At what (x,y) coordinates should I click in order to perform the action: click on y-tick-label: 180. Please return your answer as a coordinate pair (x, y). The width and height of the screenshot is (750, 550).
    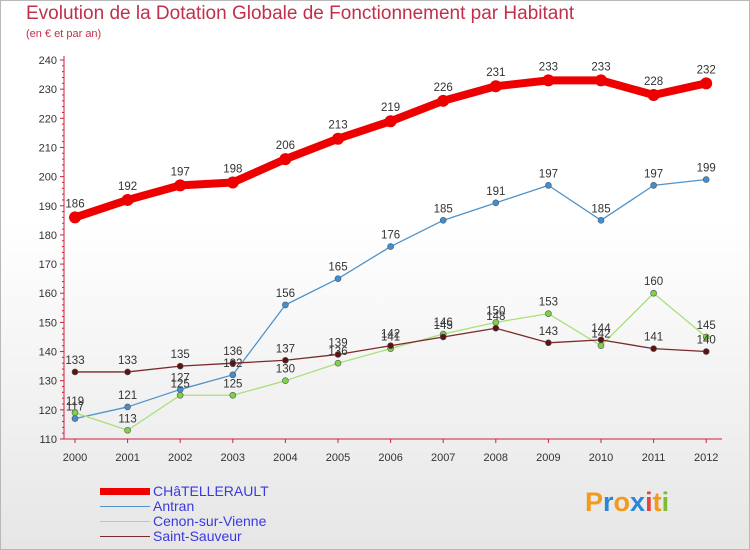
    Looking at the image, I should click on (48, 236).